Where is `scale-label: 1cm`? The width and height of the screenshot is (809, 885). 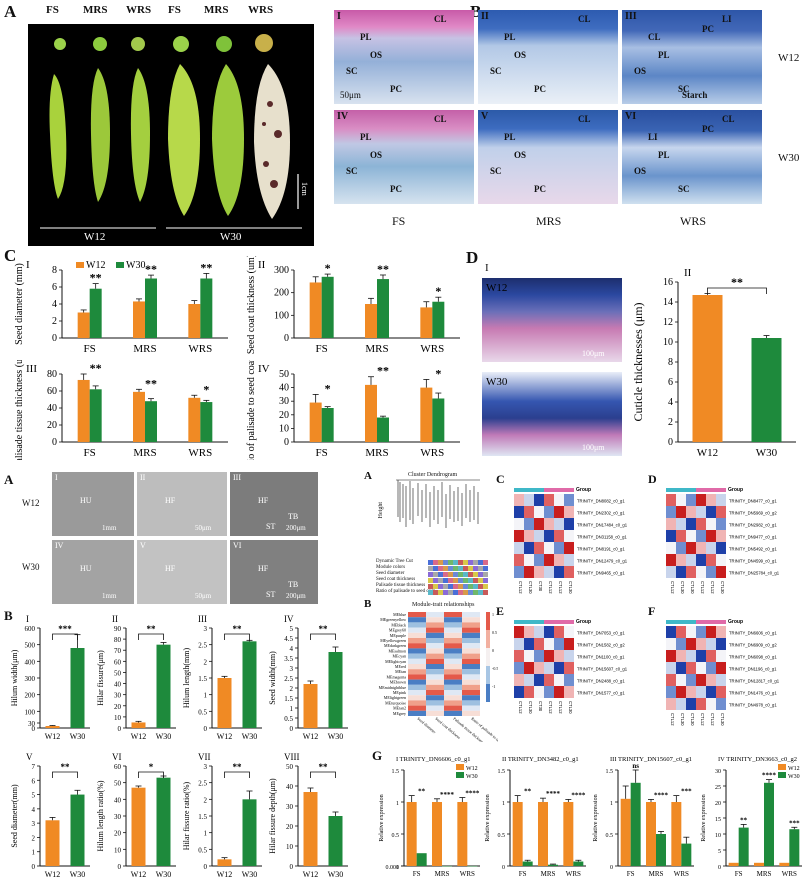
scale-label: 1cm is located at coordinates (304, 189).